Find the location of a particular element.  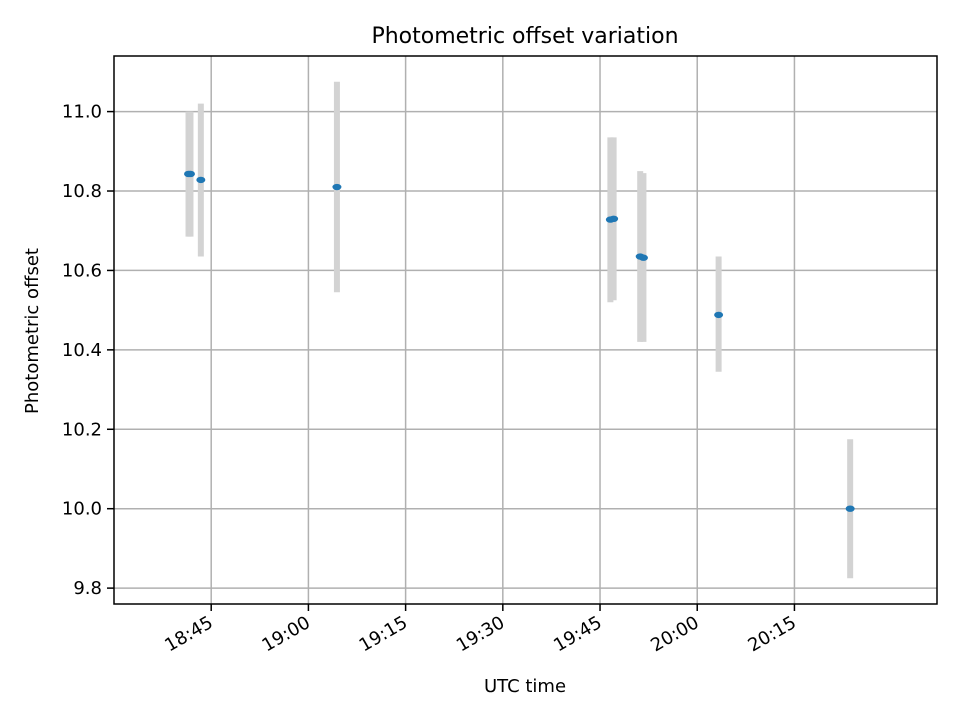

y-tick-label: 9.8 is located at coordinates (87, 588).